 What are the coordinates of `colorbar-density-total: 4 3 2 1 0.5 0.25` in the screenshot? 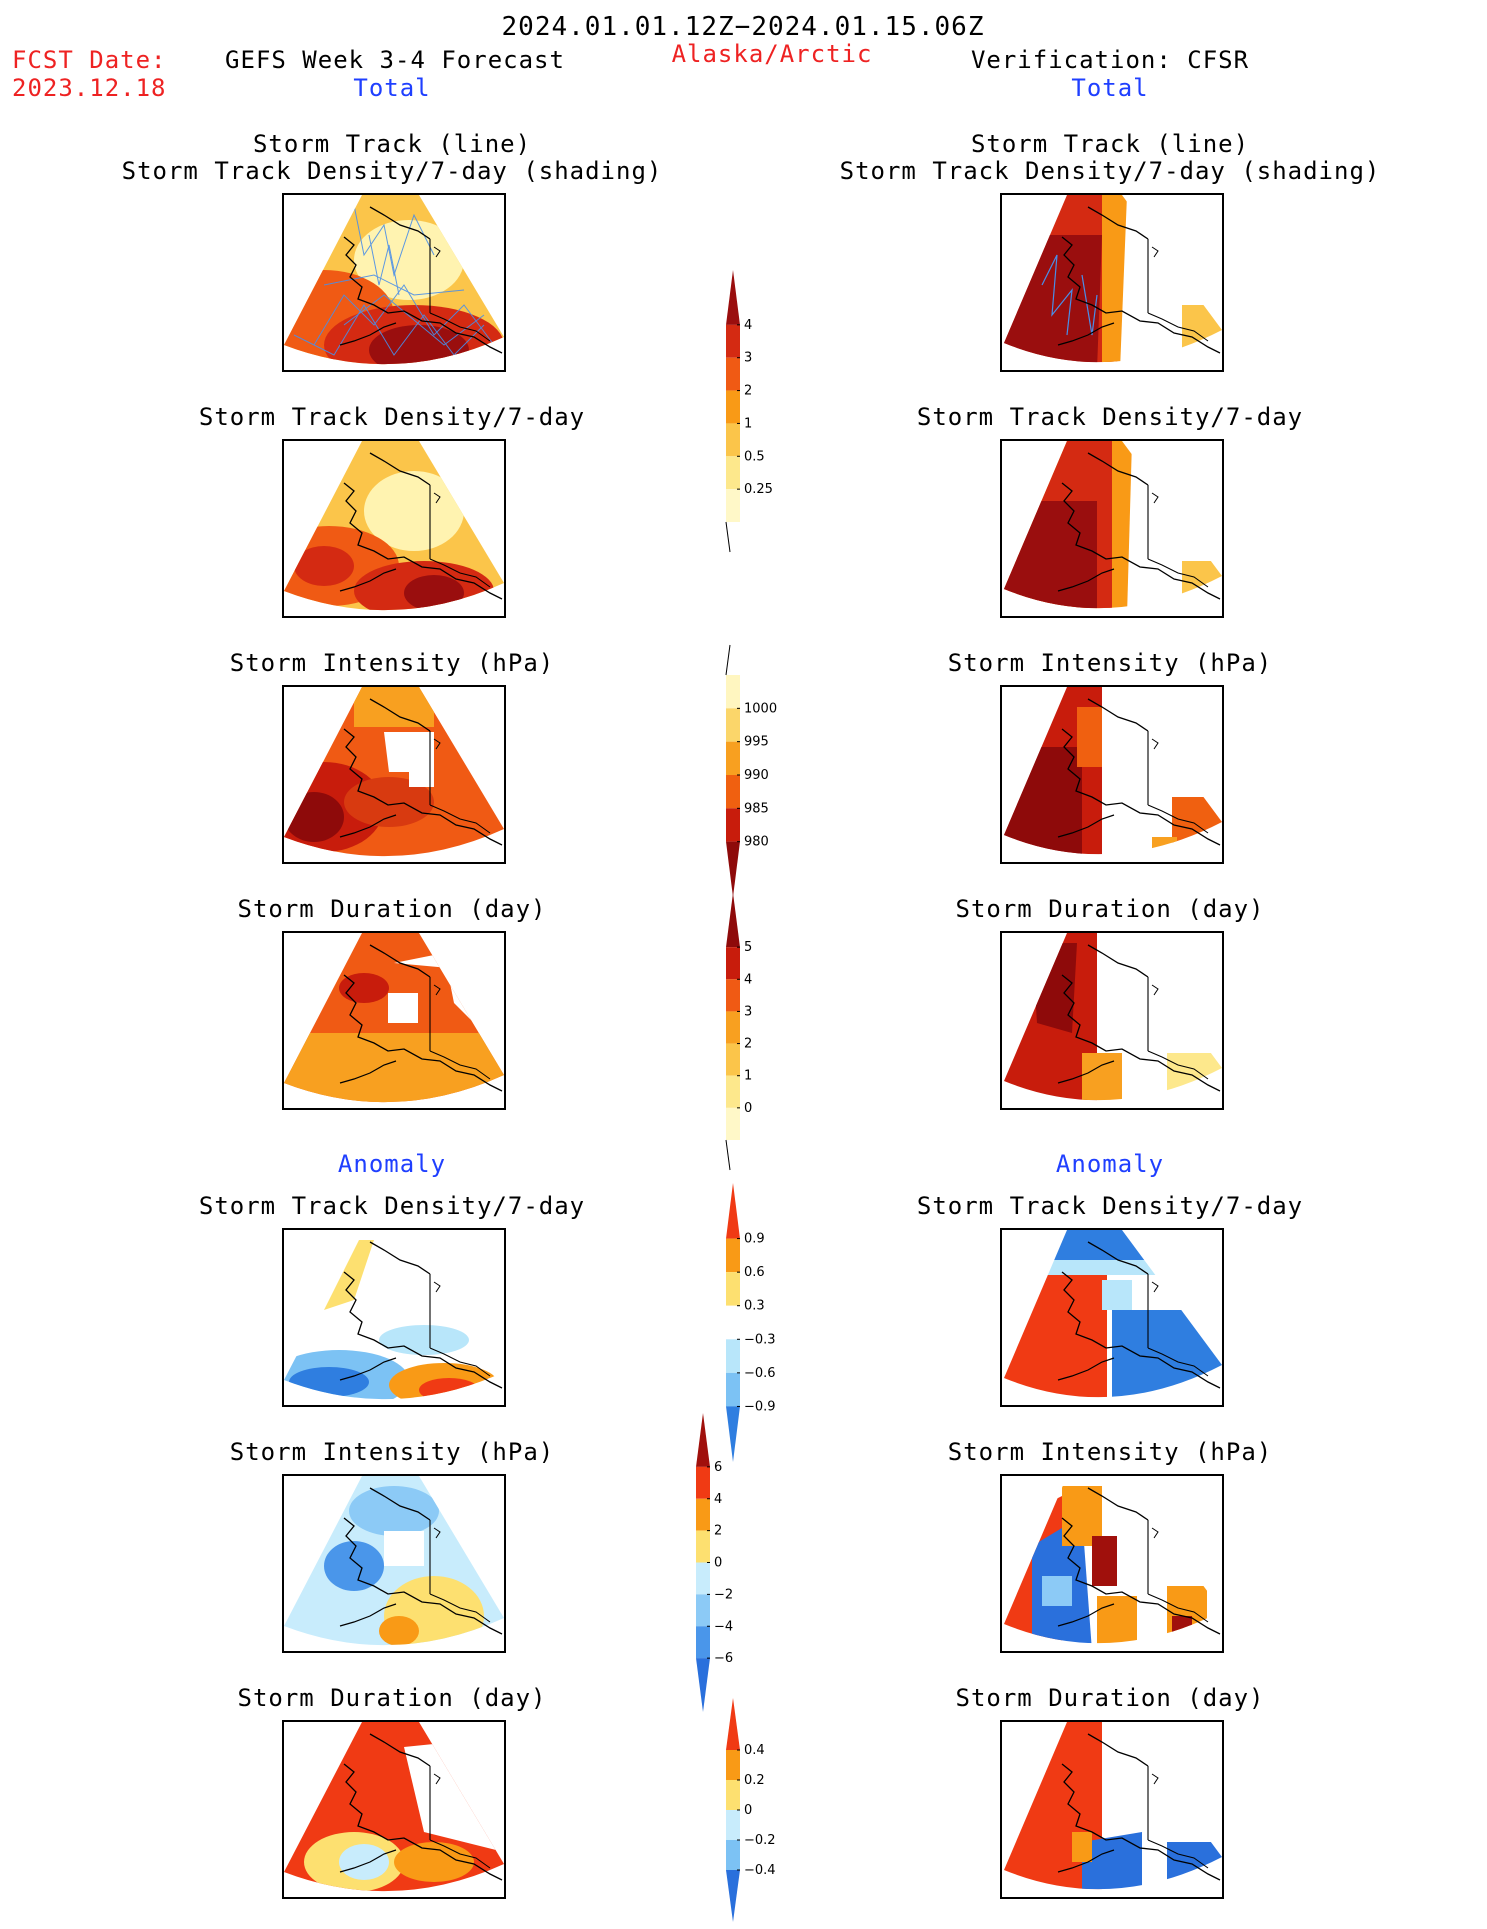 It's located at (752, 409).